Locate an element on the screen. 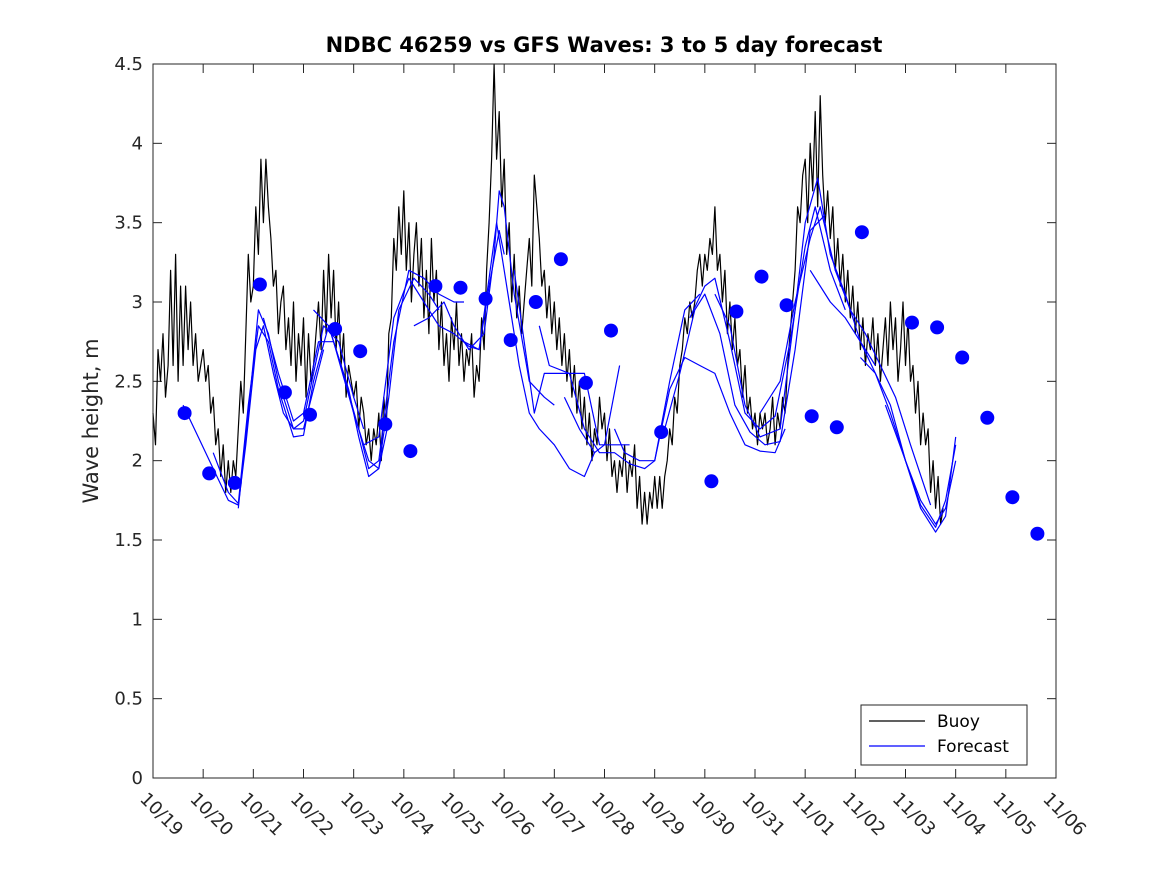  legend: Buoy Forecast is located at coordinates (944, 735).